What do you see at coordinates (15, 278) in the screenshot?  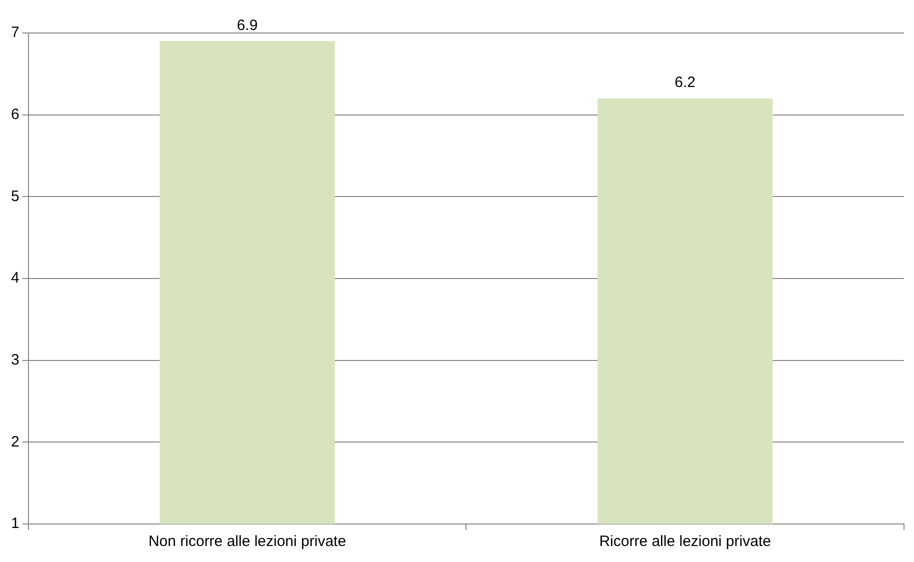 I see `y-tick-label: 4` at bounding box center [15, 278].